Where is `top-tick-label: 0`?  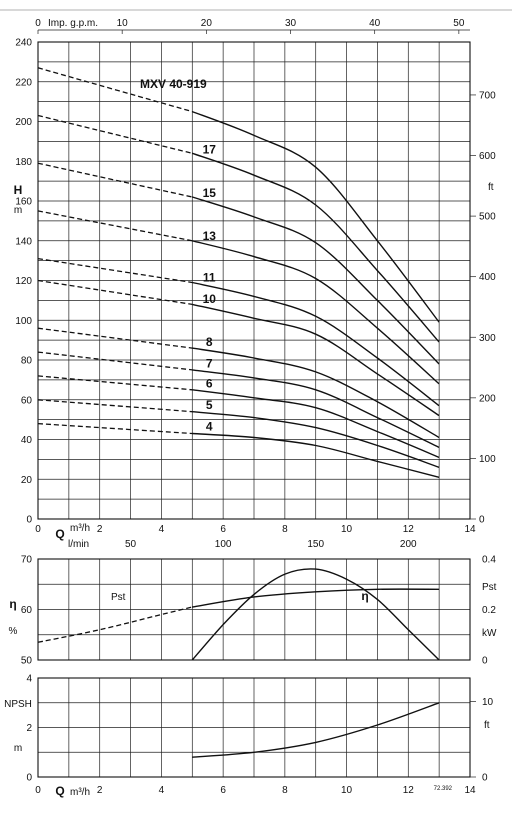
top-tick-label: 0 is located at coordinates (38, 23).